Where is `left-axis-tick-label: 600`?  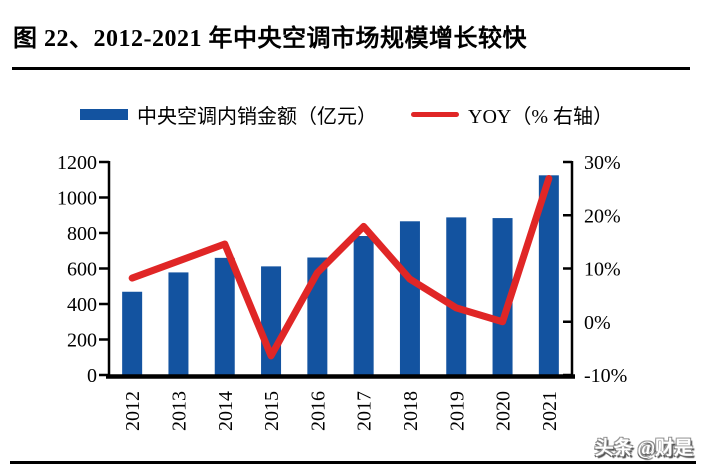 left-axis-tick-label: 600 is located at coordinates (82, 270).